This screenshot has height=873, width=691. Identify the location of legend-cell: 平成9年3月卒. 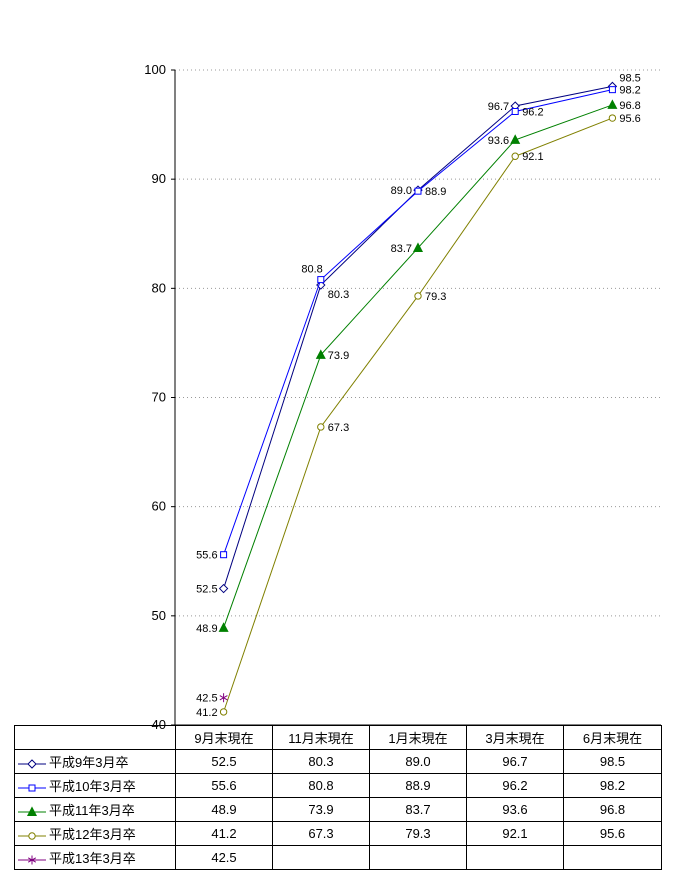
(95, 761).